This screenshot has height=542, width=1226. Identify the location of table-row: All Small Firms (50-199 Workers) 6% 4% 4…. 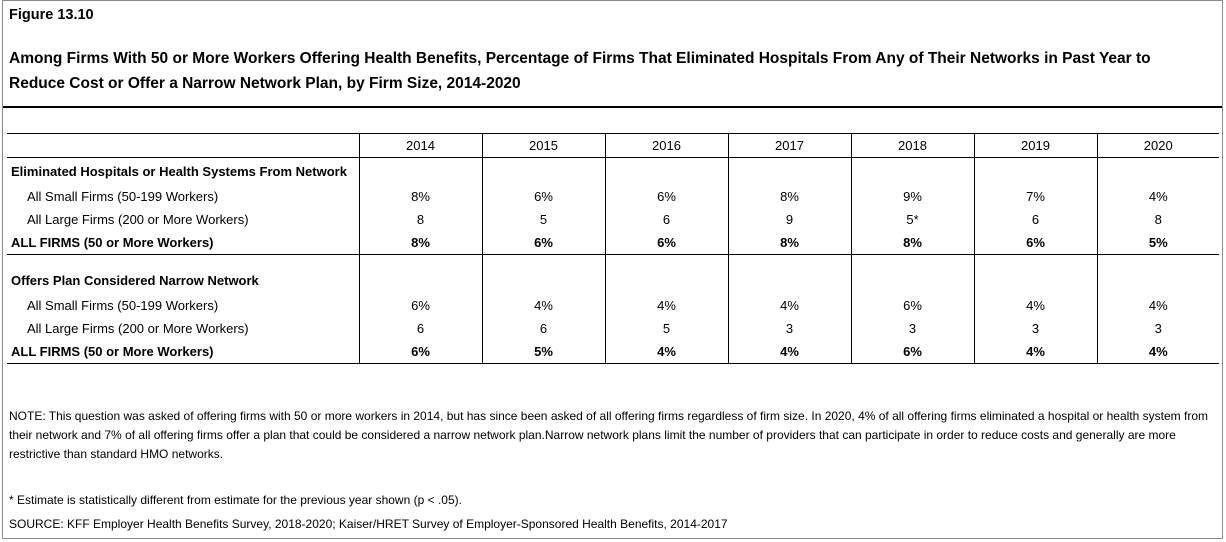
(613, 305).